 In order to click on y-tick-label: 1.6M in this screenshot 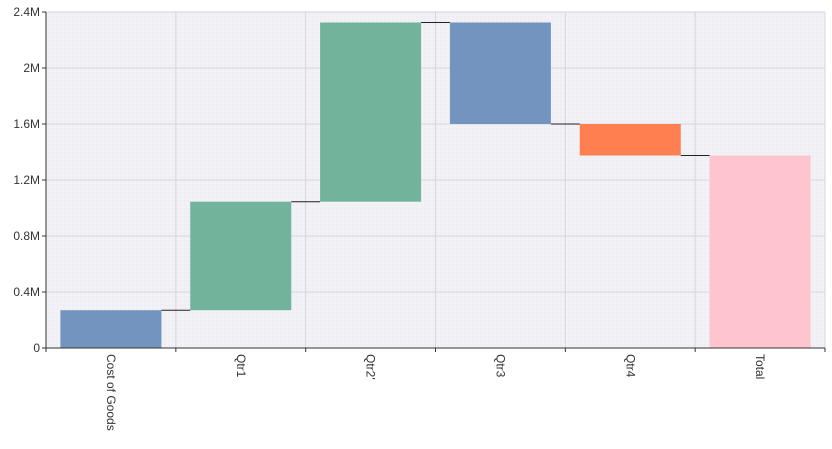, I will do `click(26, 124)`.